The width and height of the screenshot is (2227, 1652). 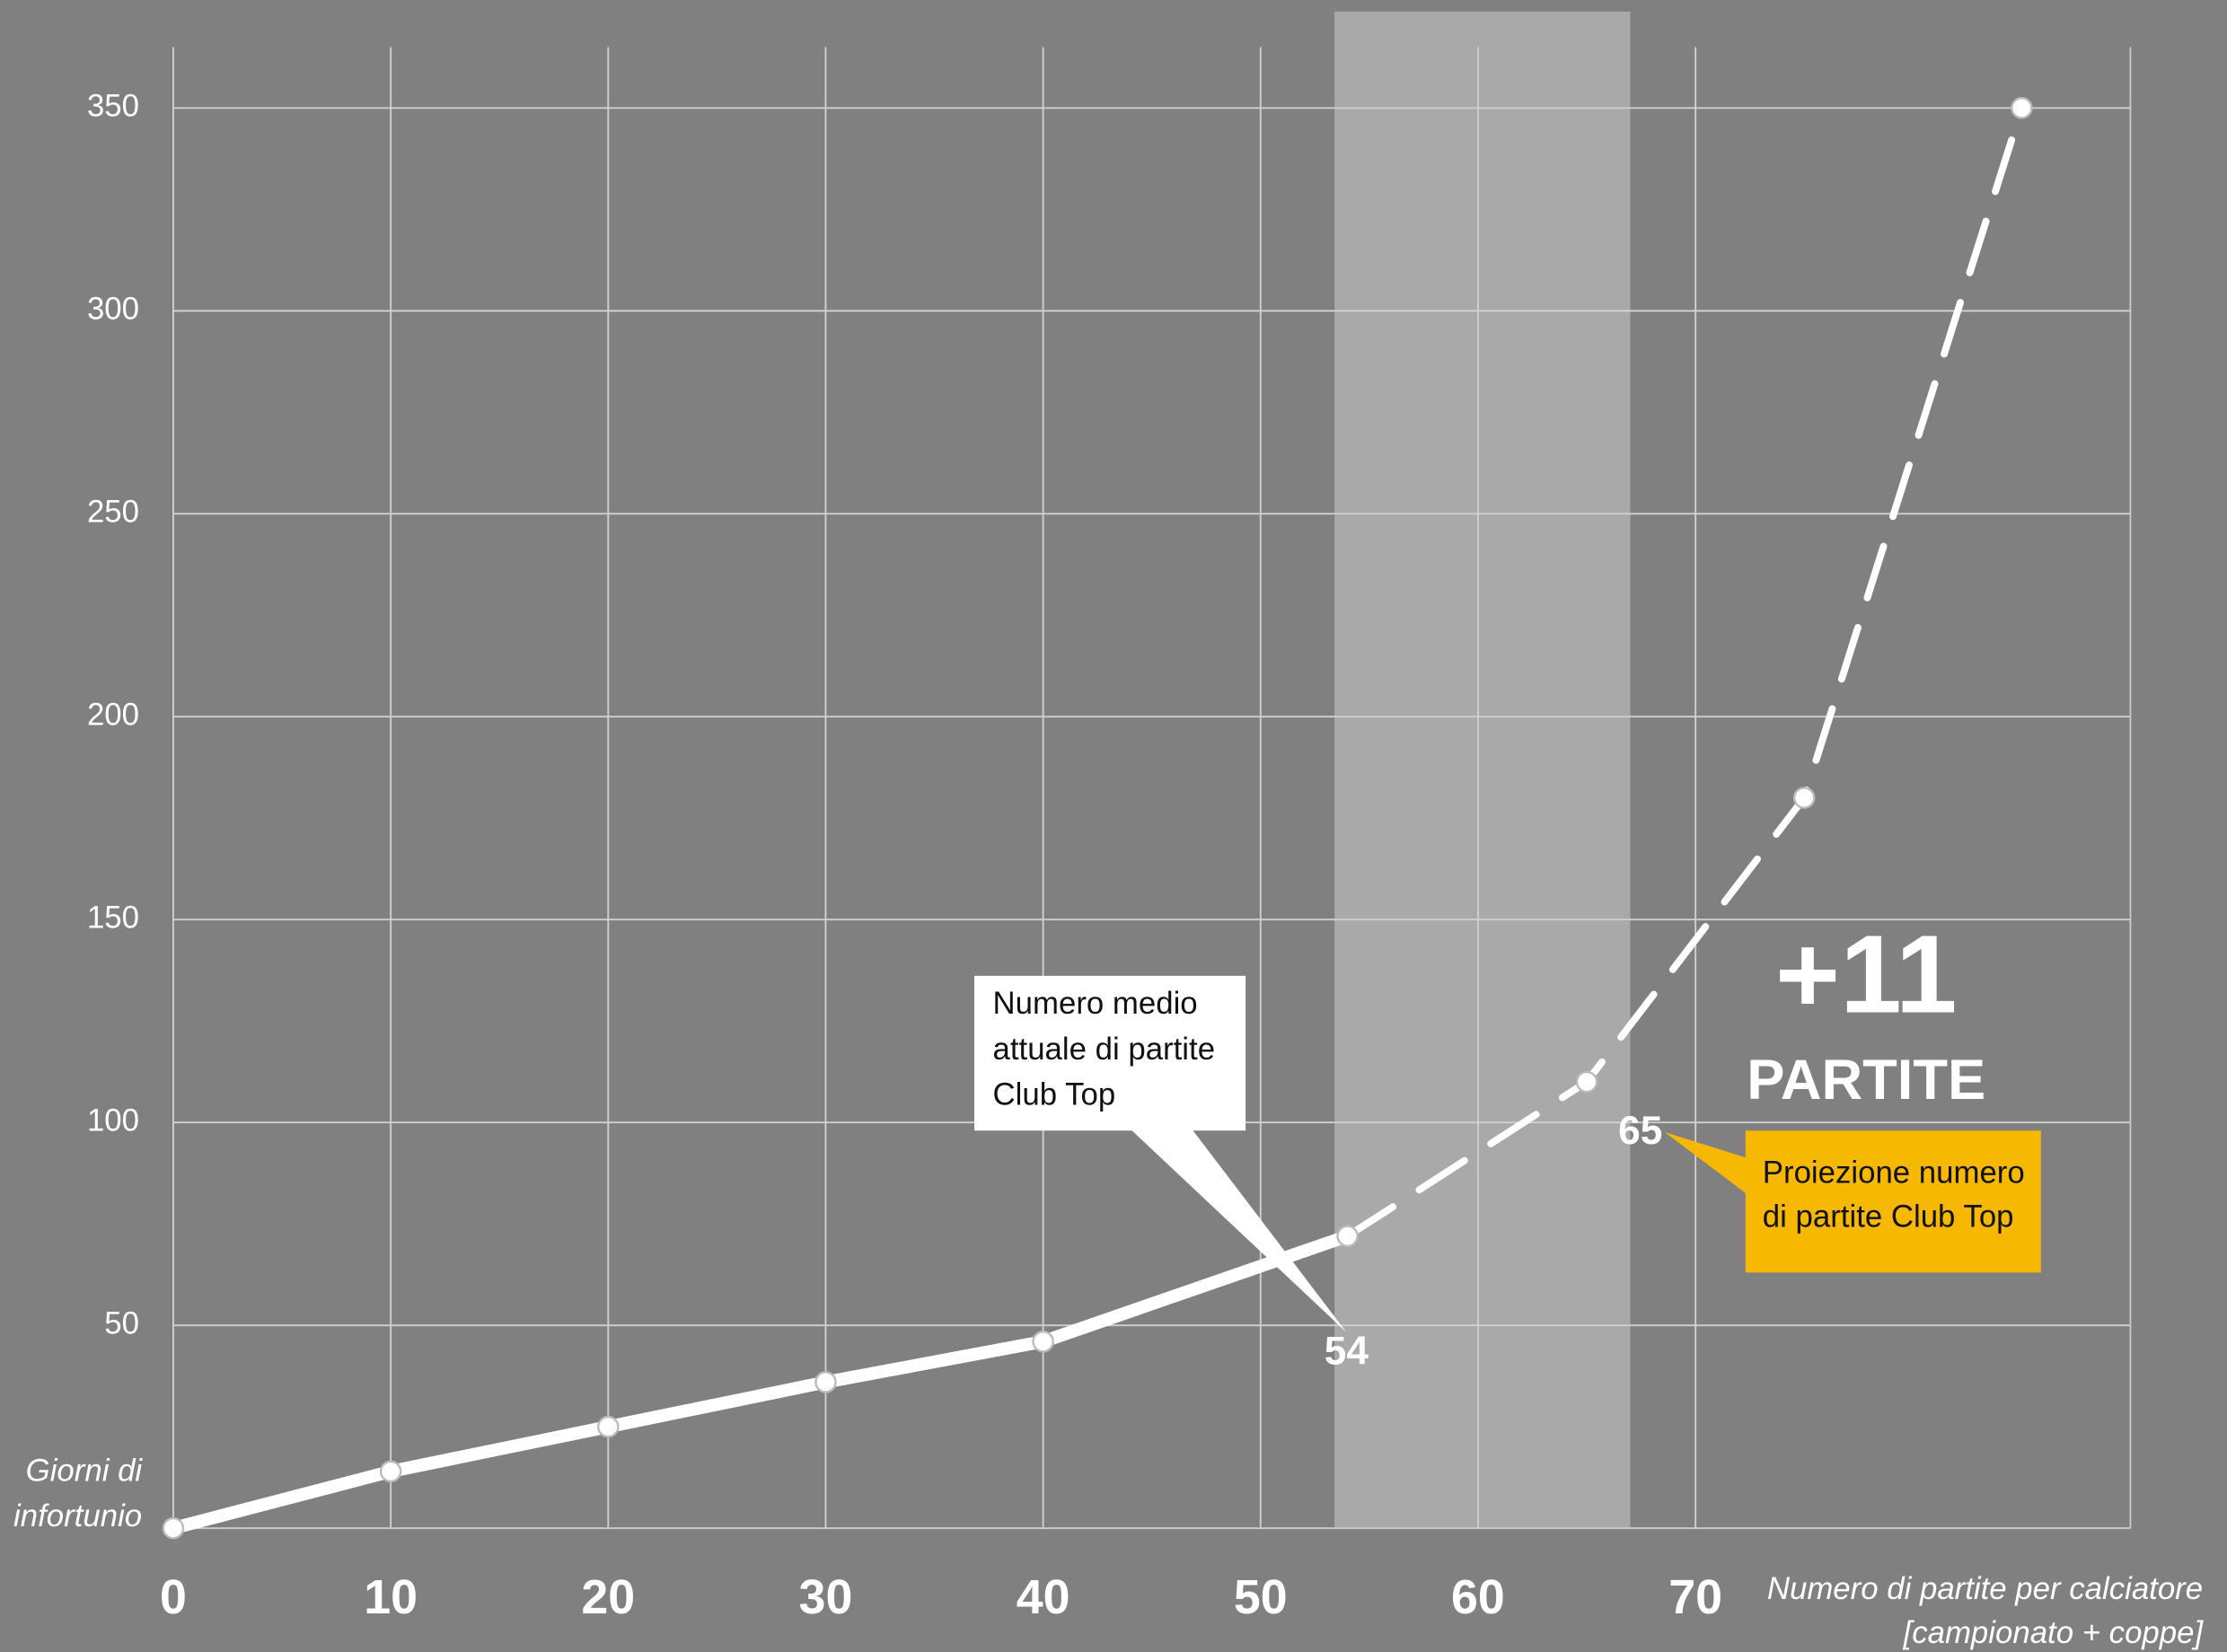 What do you see at coordinates (113, 309) in the screenshot?
I see `y-tick-label: 300` at bounding box center [113, 309].